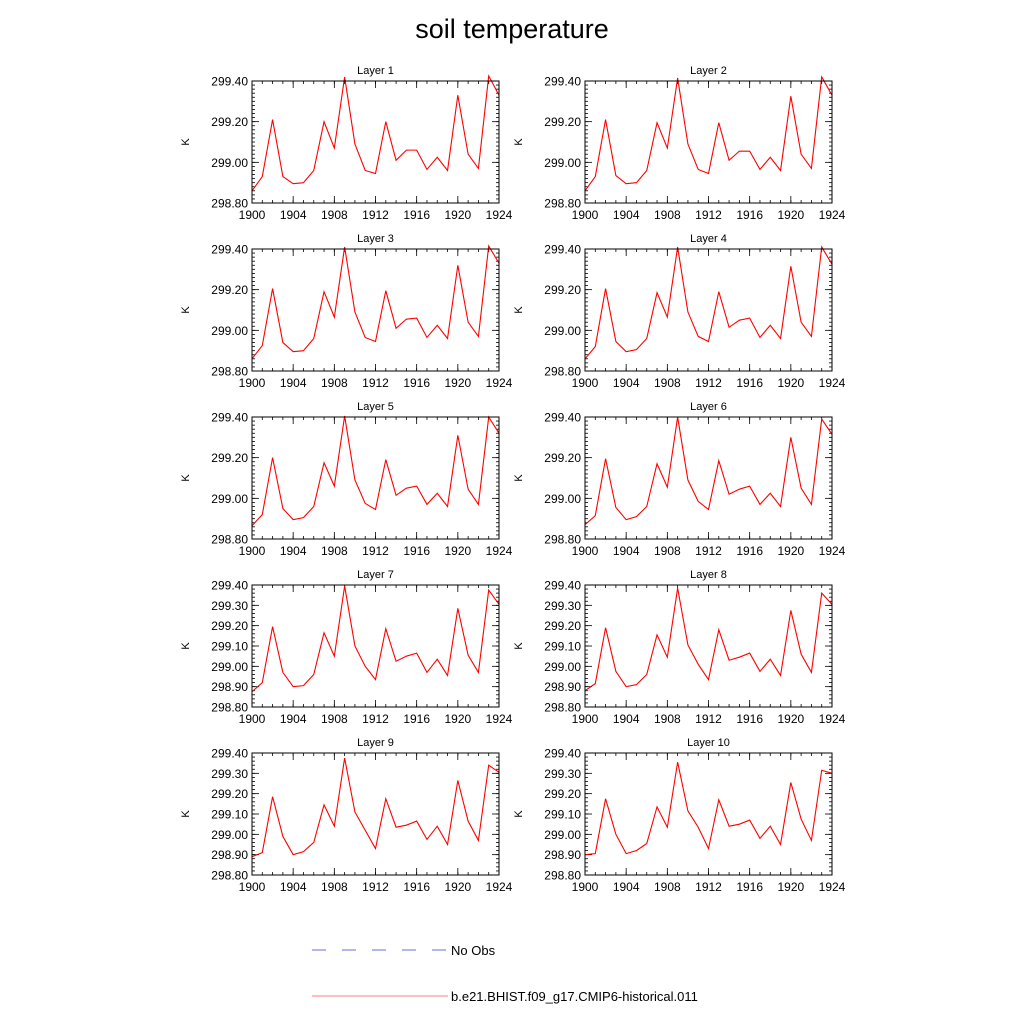 The width and height of the screenshot is (1024, 1024). I want to click on panel-title: Layer 5, so click(375, 407).